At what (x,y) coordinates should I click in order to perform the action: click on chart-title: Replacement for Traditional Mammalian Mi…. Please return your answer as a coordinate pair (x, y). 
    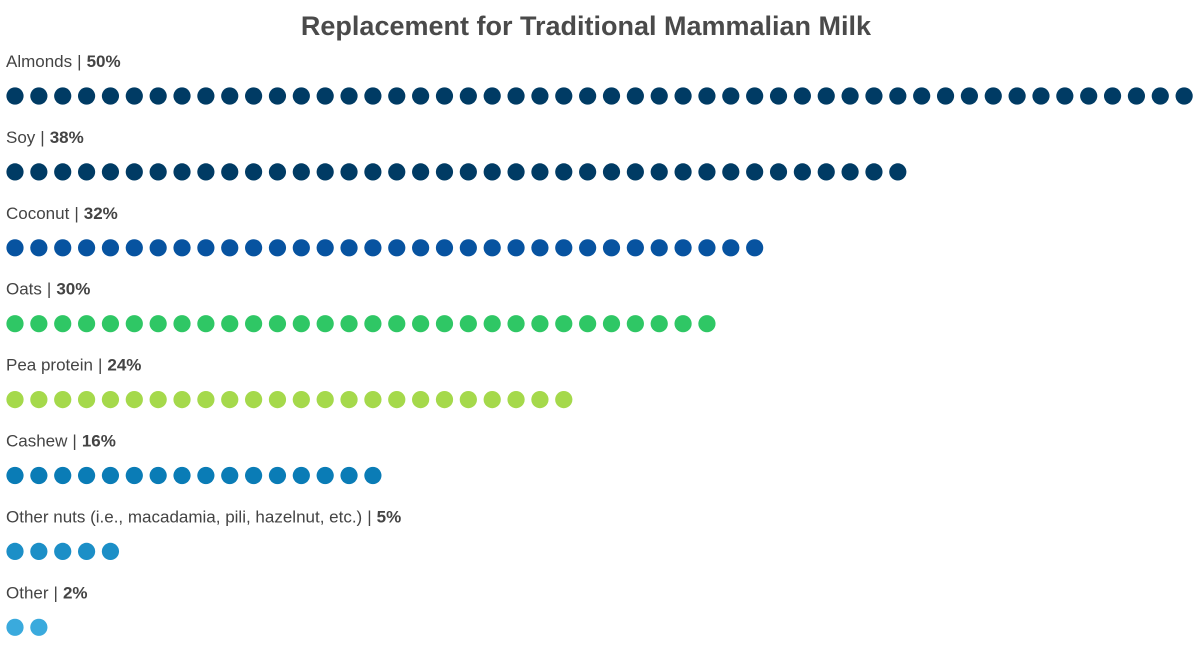
    Looking at the image, I should click on (586, 26).